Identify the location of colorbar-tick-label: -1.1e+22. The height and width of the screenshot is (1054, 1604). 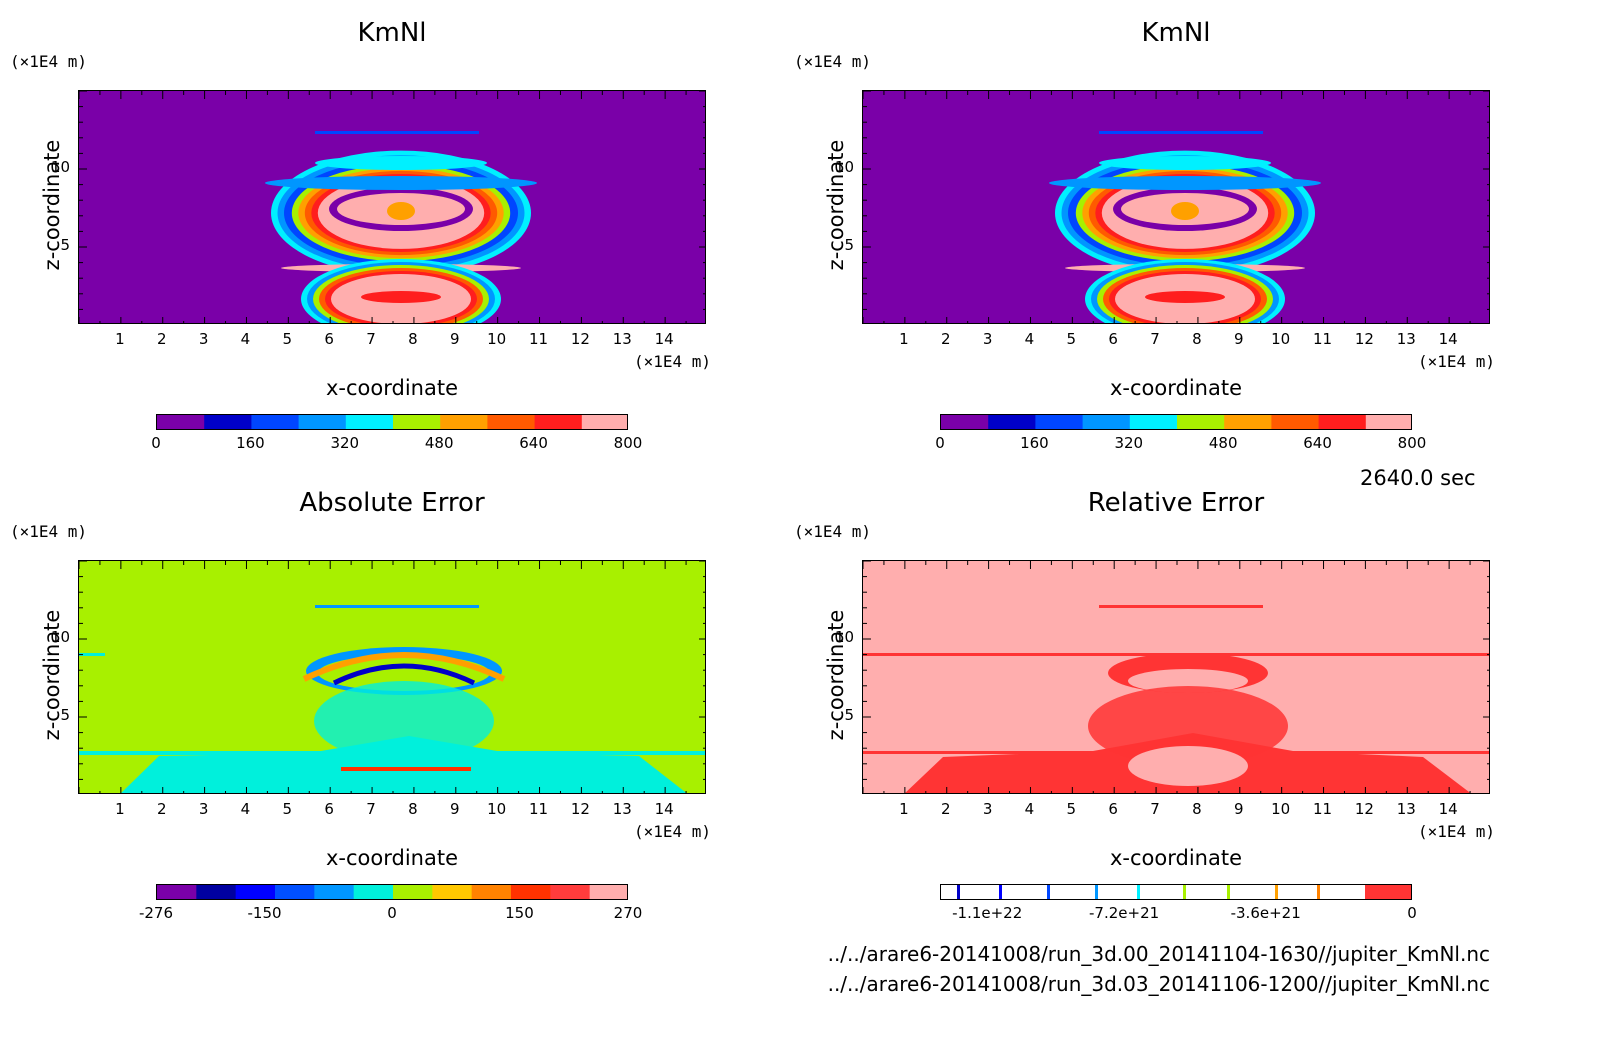
(987, 913).